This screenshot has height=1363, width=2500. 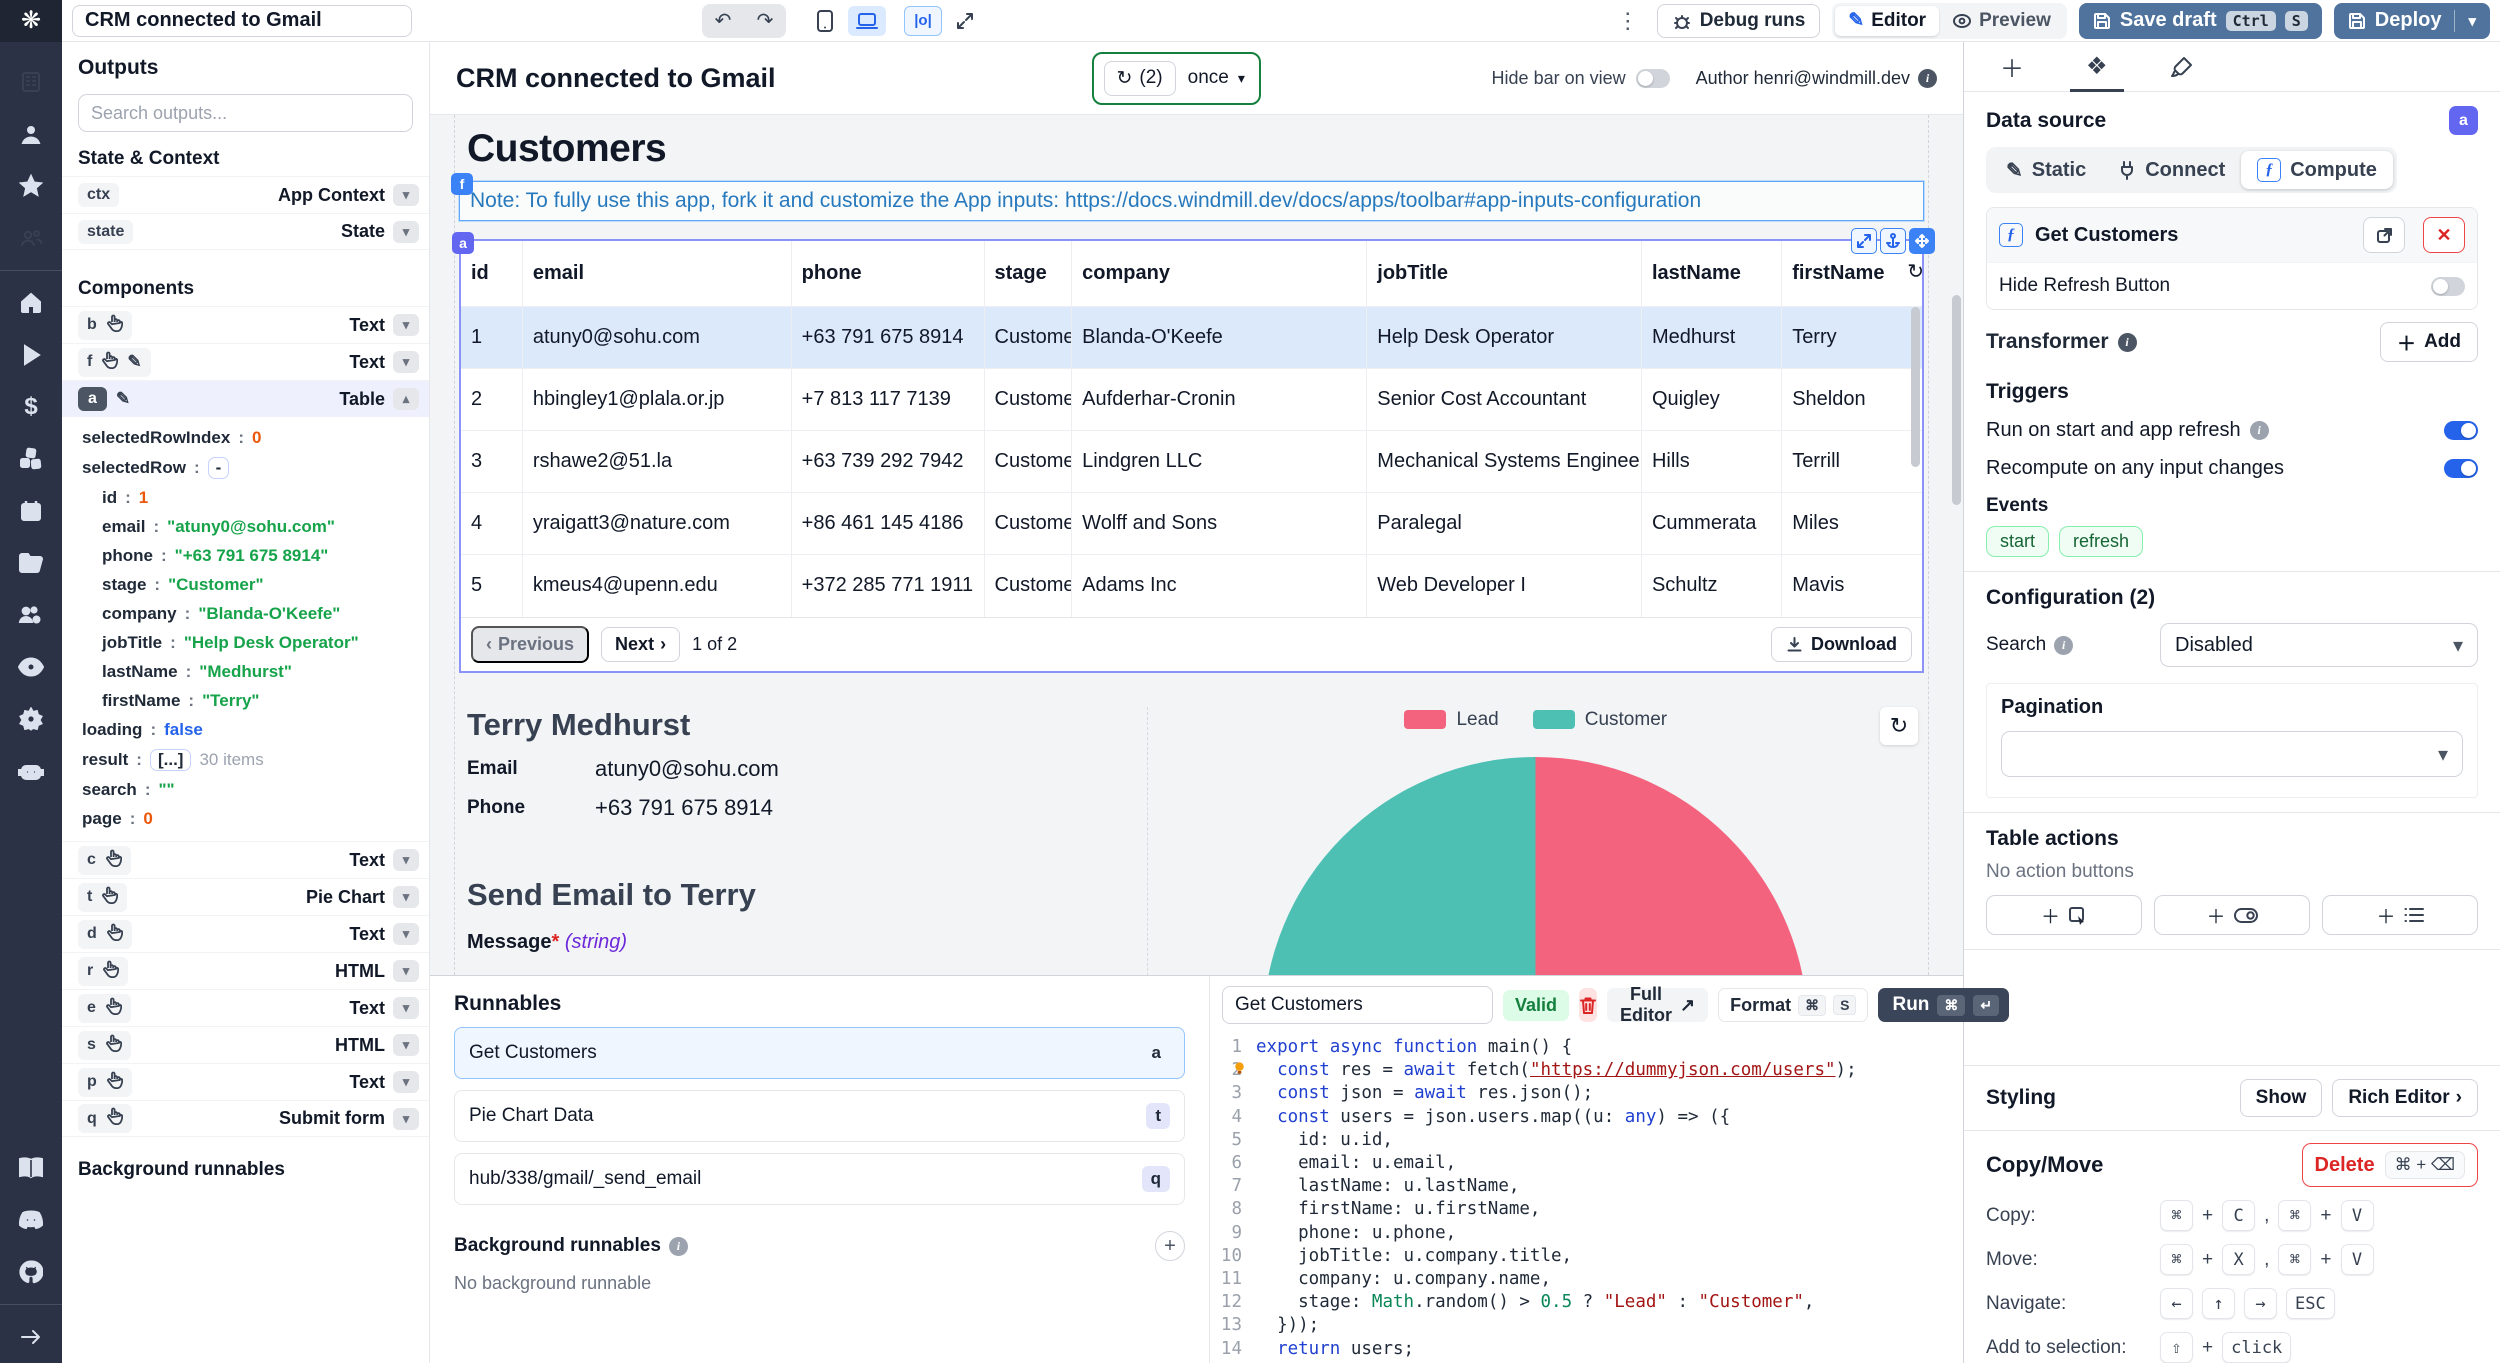 What do you see at coordinates (1139, 78) in the screenshot?
I see `app-refresh-button: ↻ (2)` at bounding box center [1139, 78].